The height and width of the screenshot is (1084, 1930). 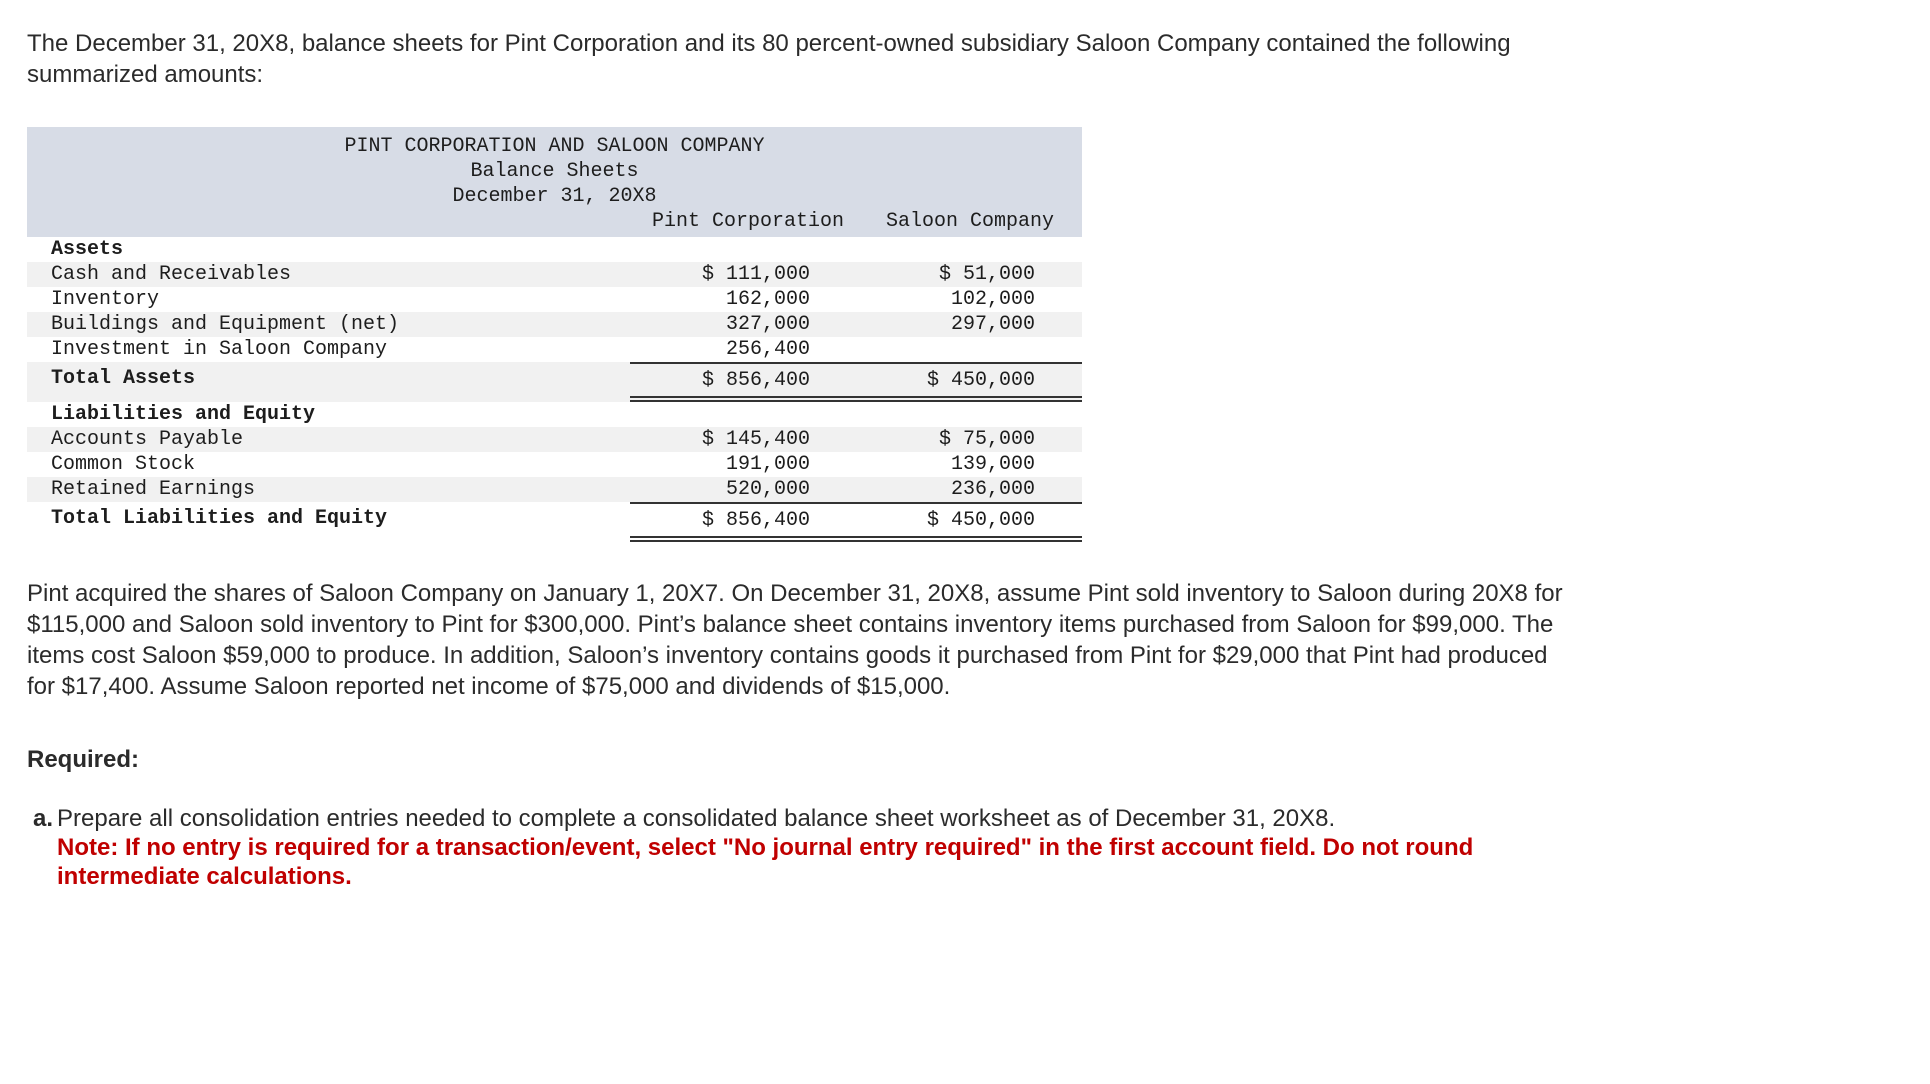 What do you see at coordinates (922, 349) in the screenshot?
I see `saloon-amount` at bounding box center [922, 349].